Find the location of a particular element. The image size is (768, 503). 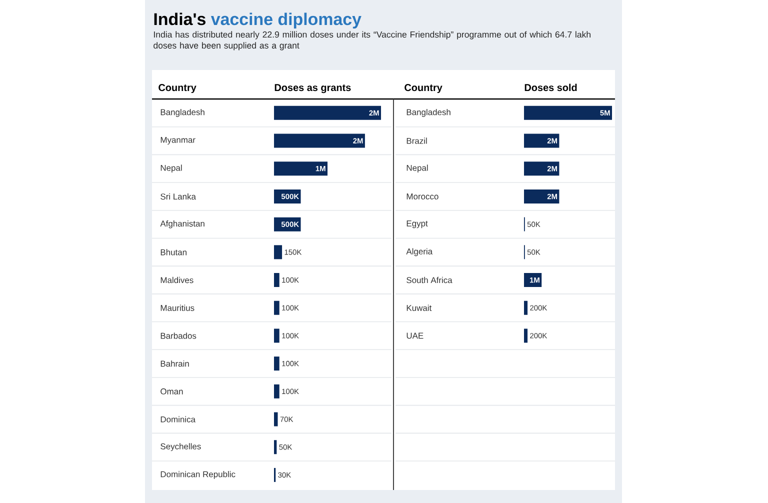

y-tick-label: Maldives is located at coordinates (177, 280).